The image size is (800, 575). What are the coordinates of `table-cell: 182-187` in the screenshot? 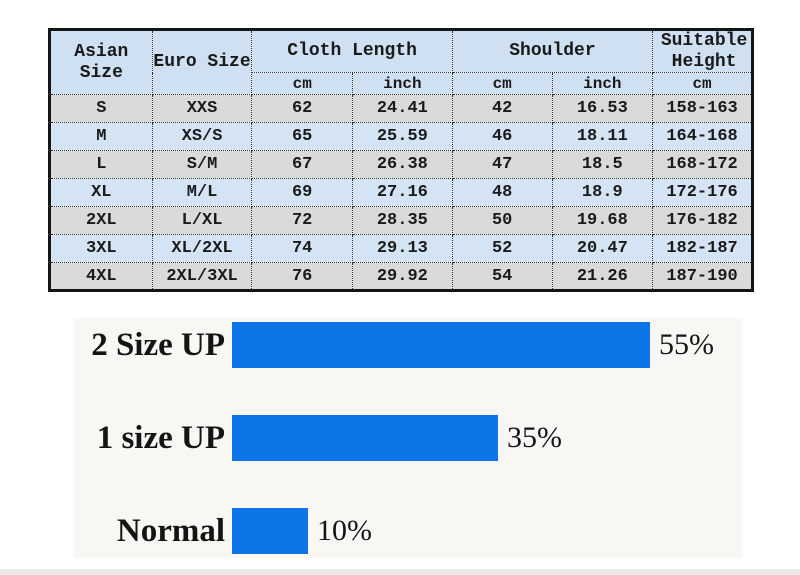 It's located at (702, 249).